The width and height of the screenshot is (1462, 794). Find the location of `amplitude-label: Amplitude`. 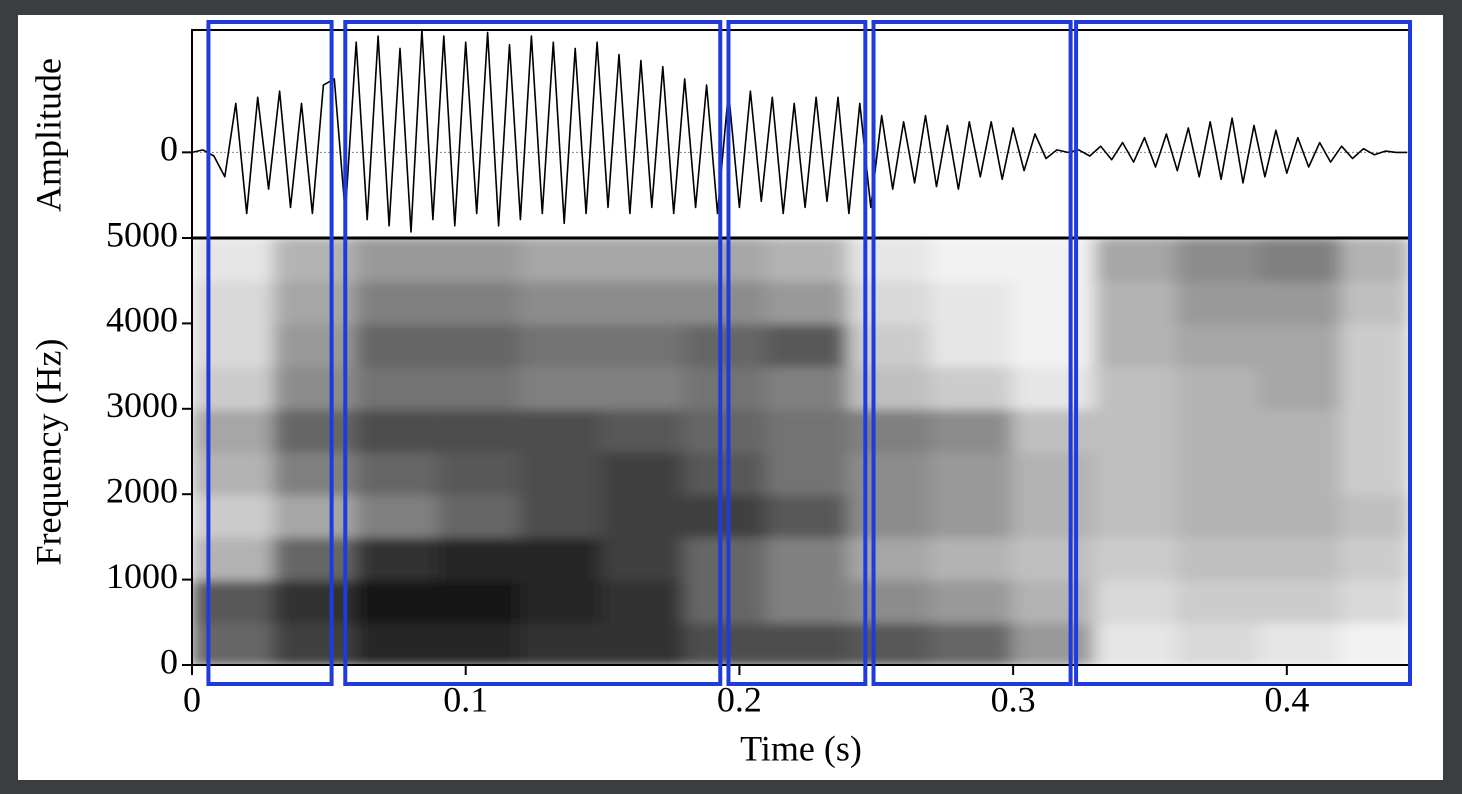

amplitude-label: Amplitude is located at coordinates (48, 135).